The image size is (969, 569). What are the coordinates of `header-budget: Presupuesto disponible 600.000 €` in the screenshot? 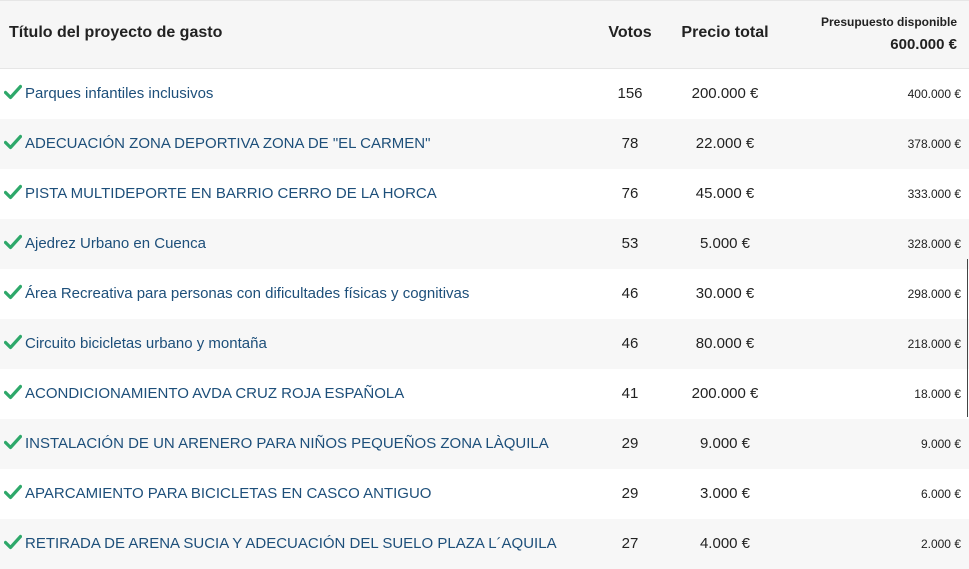 It's located at (889, 34).